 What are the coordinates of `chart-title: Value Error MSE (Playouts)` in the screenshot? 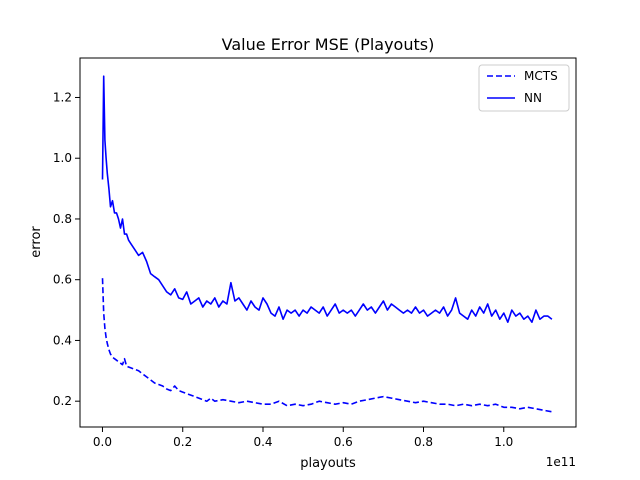 It's located at (328, 44).